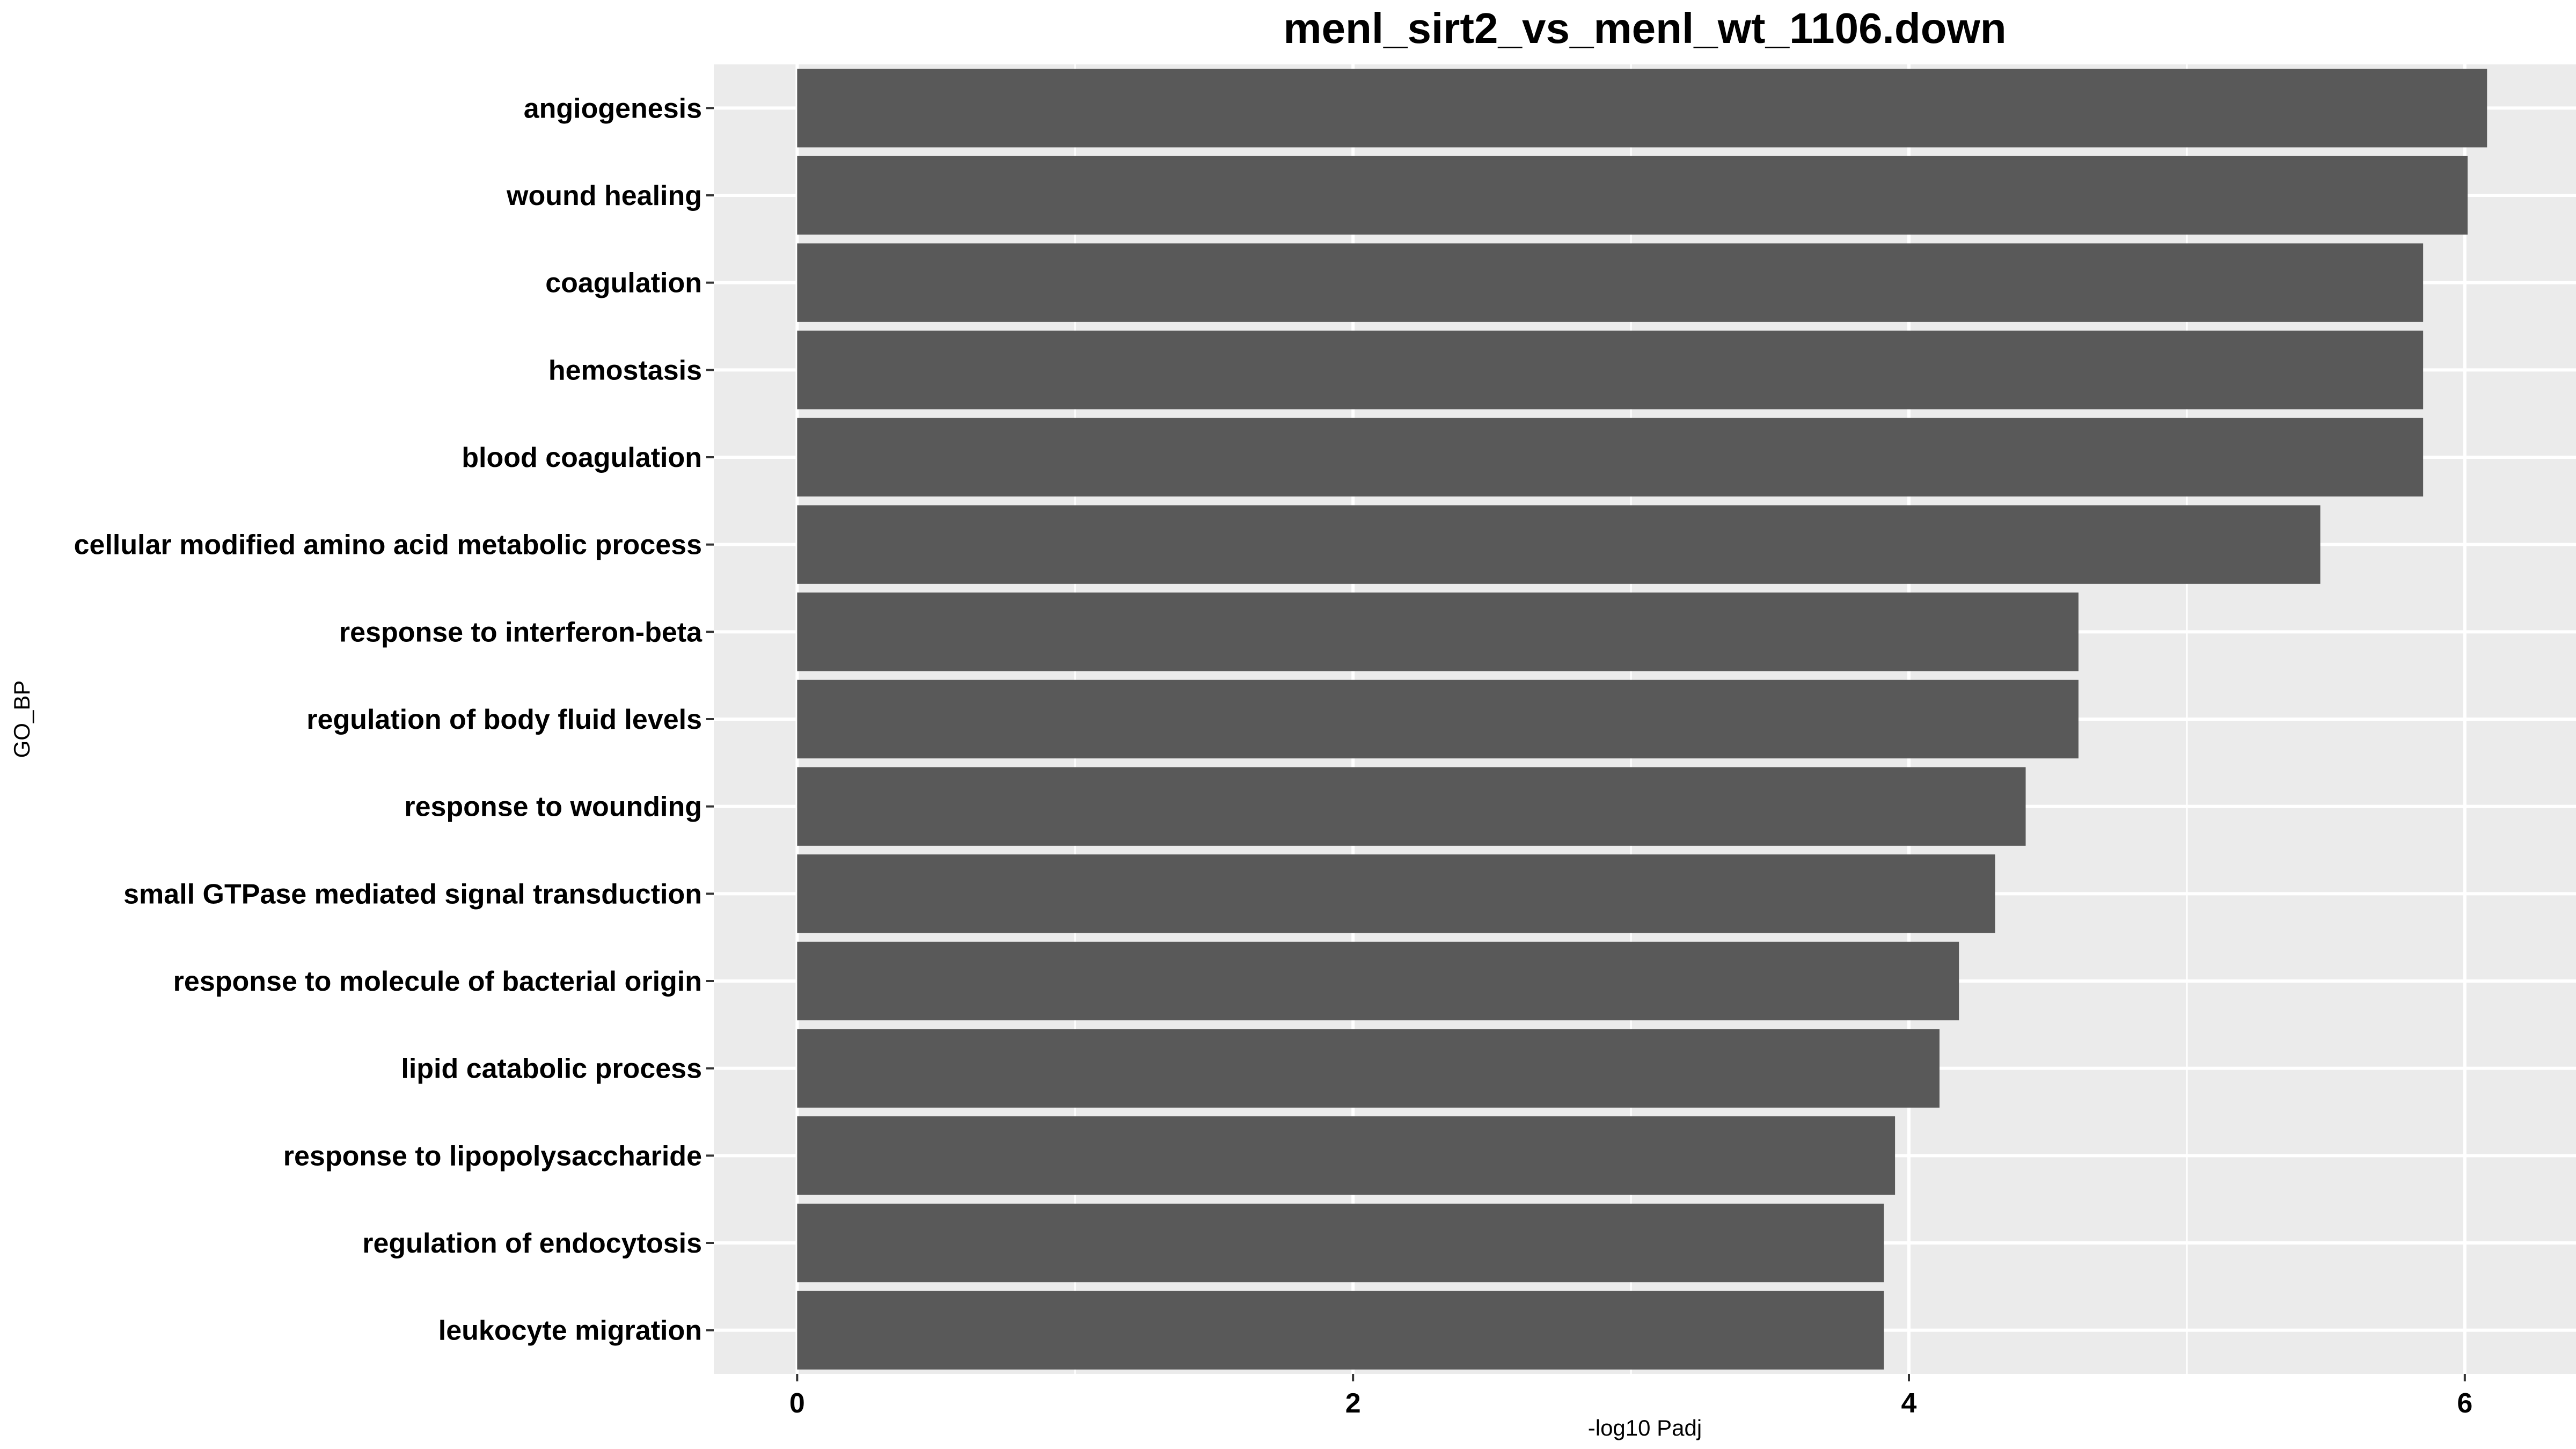 This screenshot has height=1449, width=2576. I want to click on y-tick-label: response to lipopolysaccharide, so click(492, 1156).